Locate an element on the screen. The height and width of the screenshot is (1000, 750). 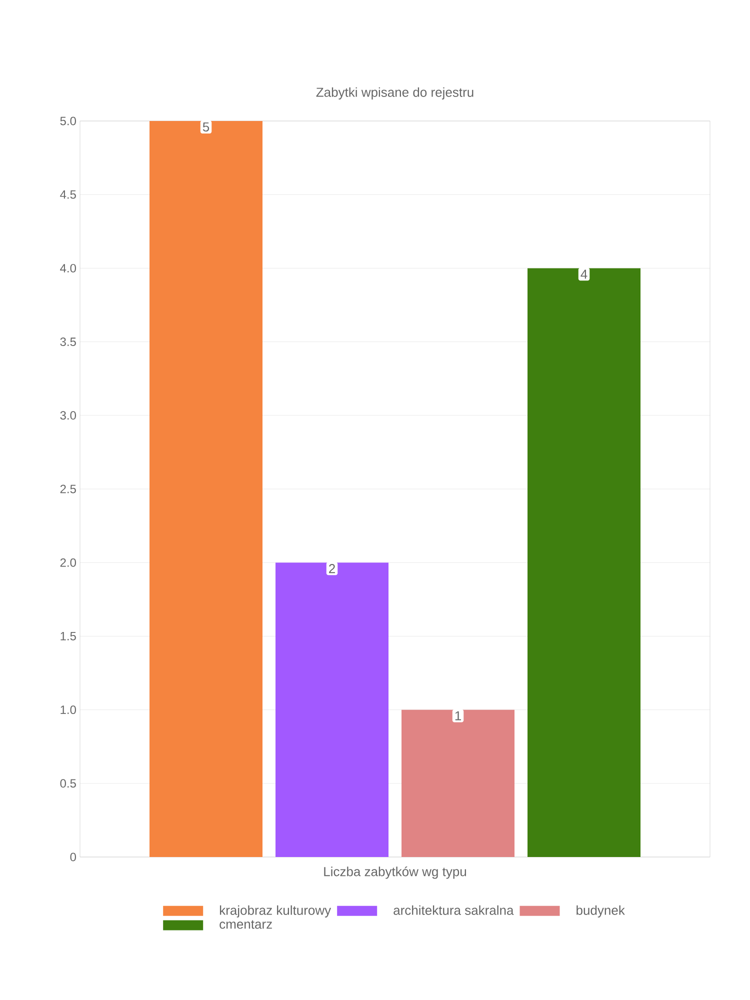
y-tick-label: 2.0 is located at coordinates (68, 562).